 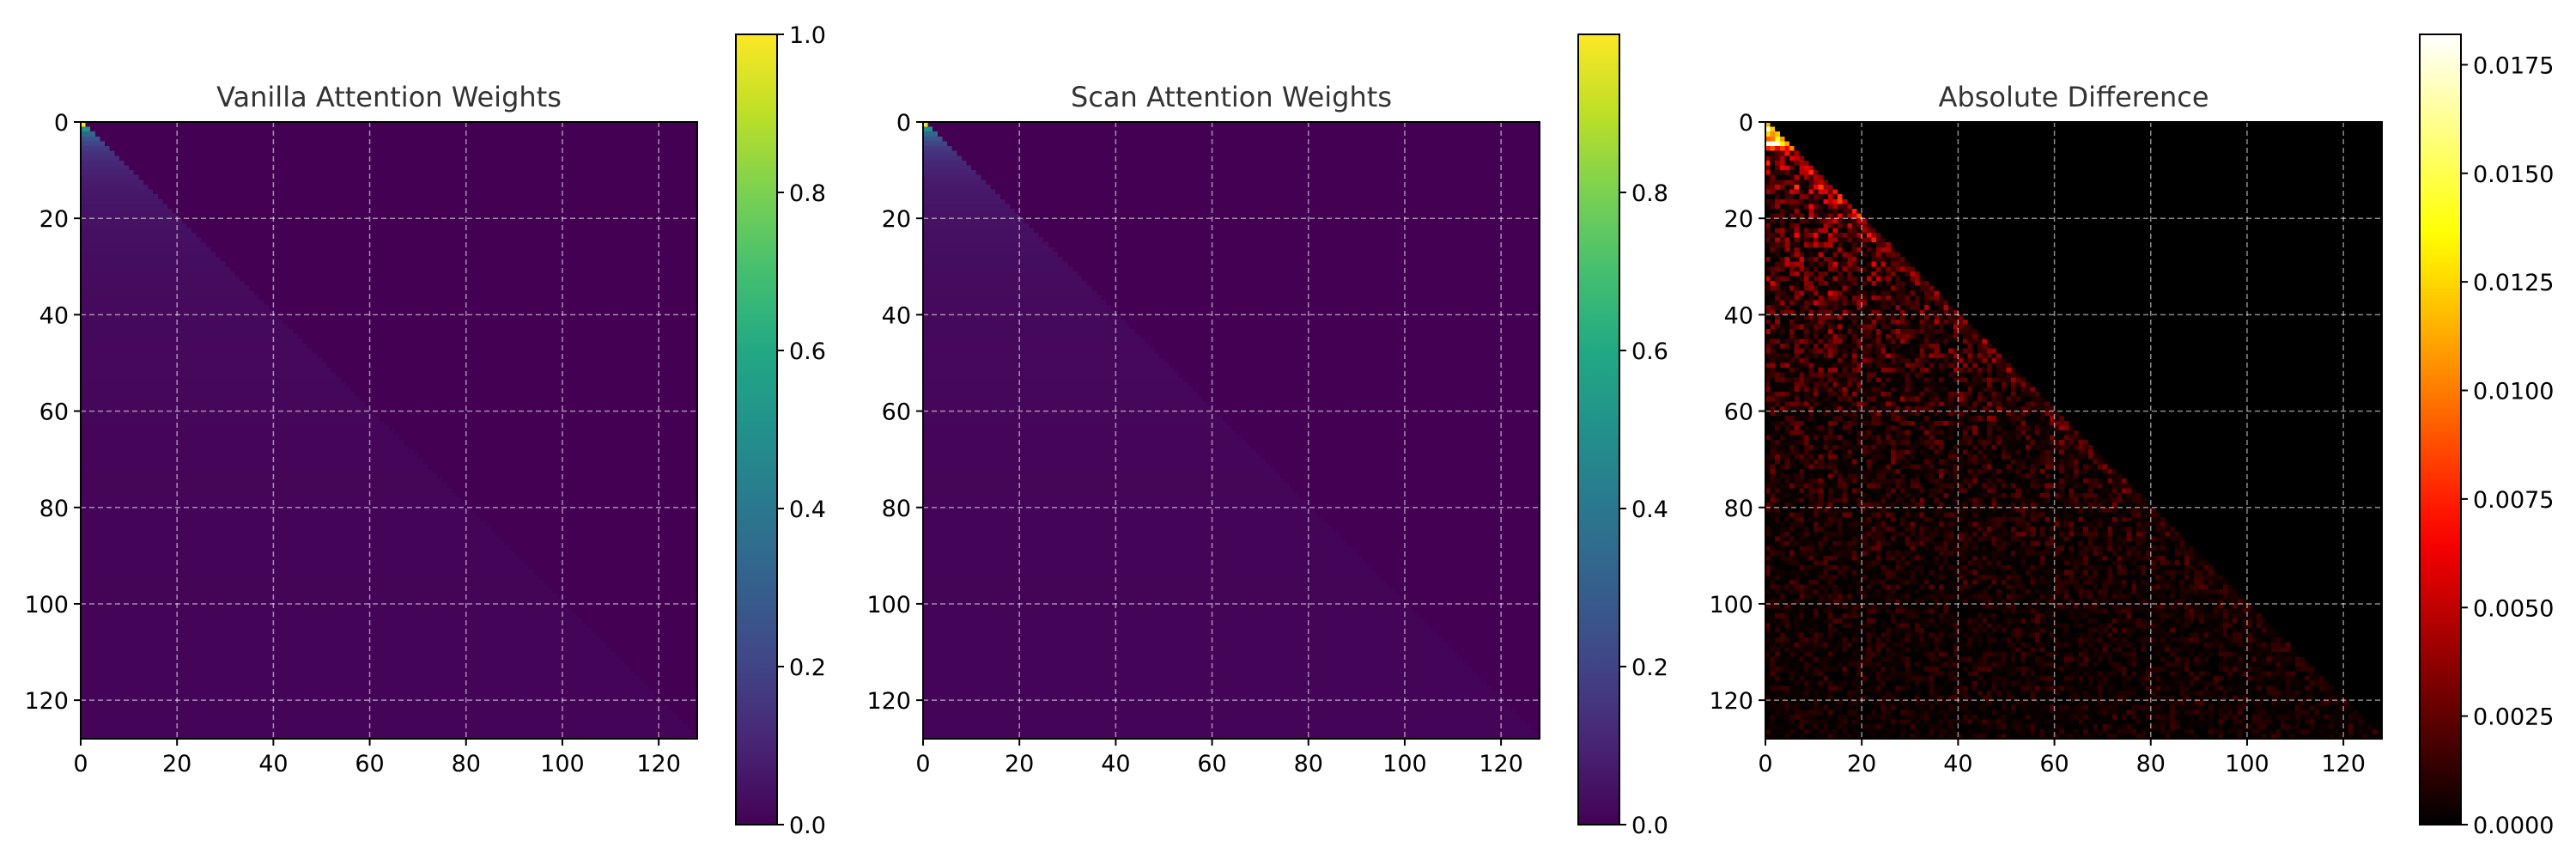 What do you see at coordinates (2514, 608) in the screenshot?
I see `colorbar-tick-label: 0.0050` at bounding box center [2514, 608].